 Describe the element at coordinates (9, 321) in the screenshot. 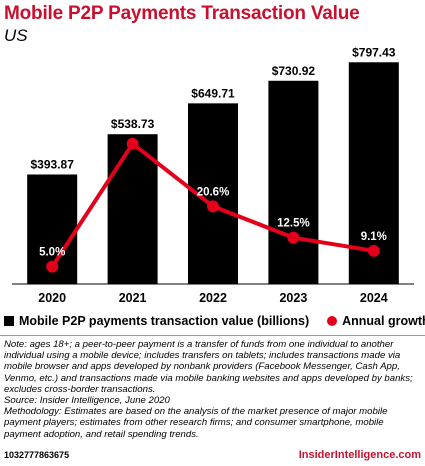

I see `legend-bar-swatch` at that location.